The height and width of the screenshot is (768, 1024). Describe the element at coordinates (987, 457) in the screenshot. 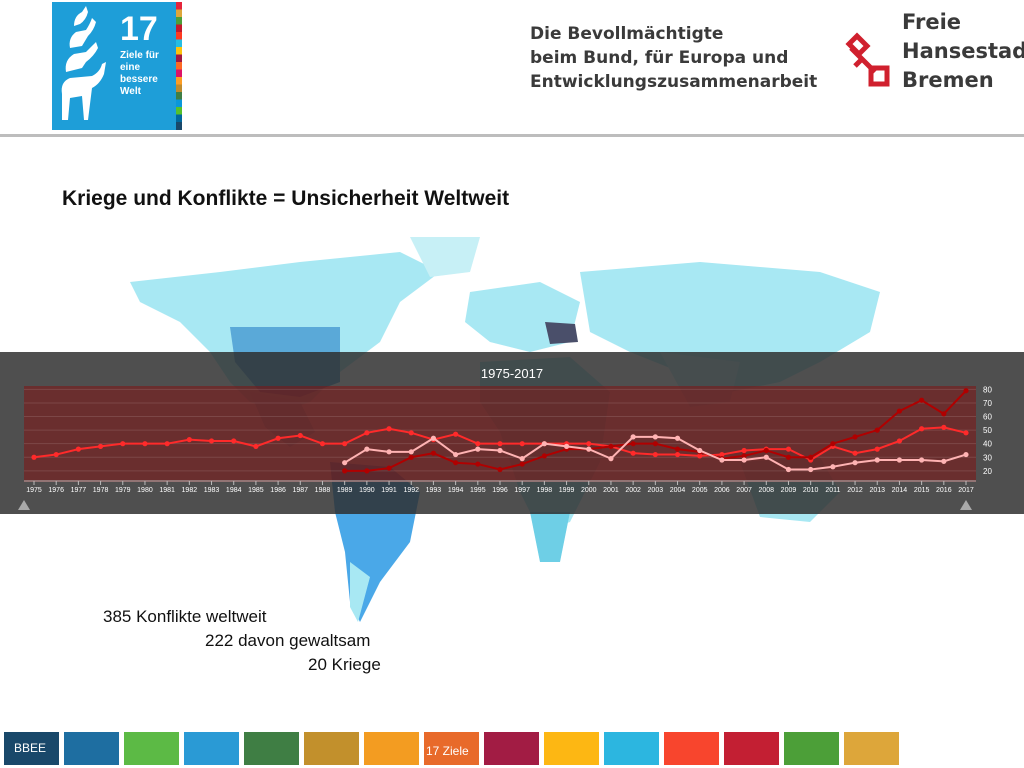

I see `y-tick-label: 30` at that location.